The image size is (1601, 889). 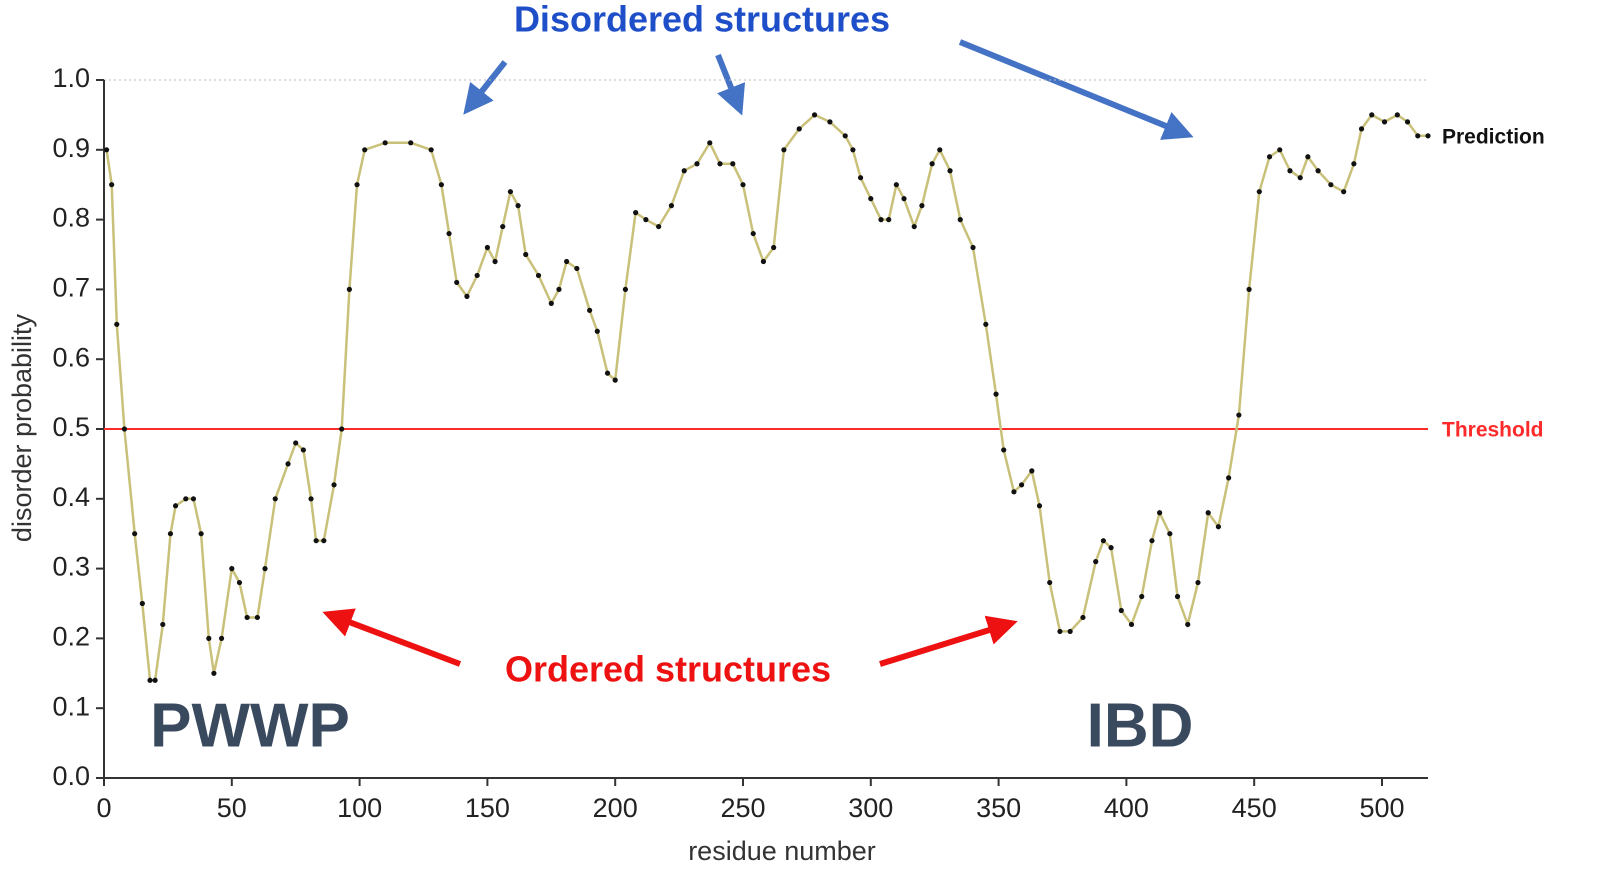 I want to click on x-tick-label: 400, so click(x=1126, y=808).